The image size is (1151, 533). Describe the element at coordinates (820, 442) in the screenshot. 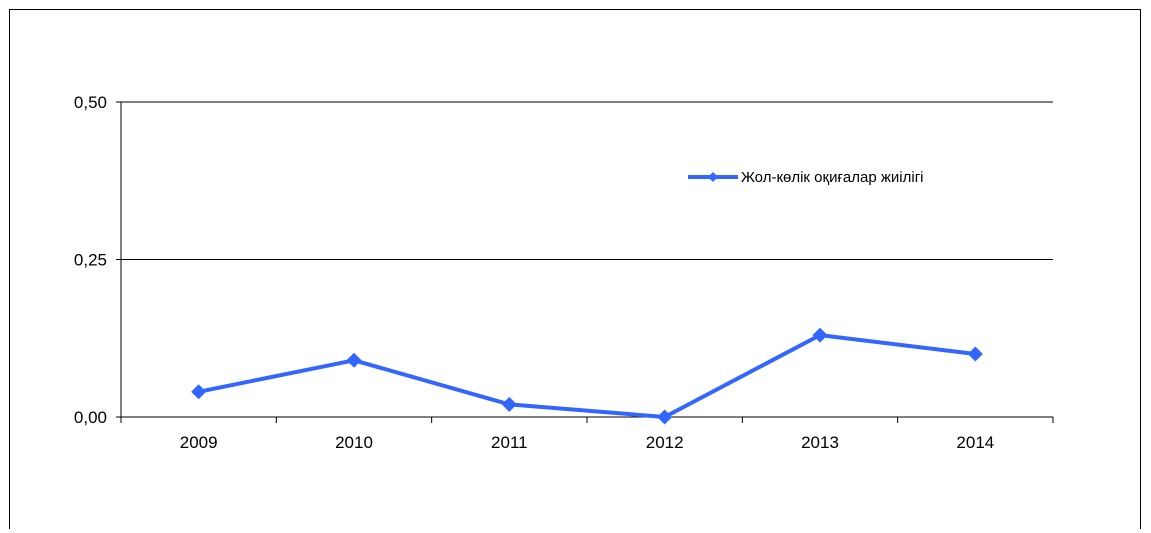

I see `x-tick-label: 2013` at that location.